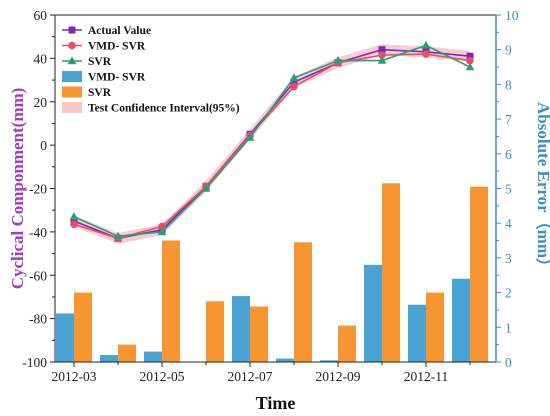 This screenshot has width=550, height=416. I want to click on x-tick-label: 2012-07, so click(250, 376).